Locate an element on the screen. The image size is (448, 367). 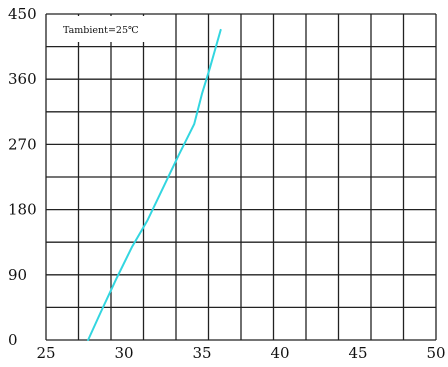
annotation-label: Tambient=25℃ is located at coordinates (101, 30).